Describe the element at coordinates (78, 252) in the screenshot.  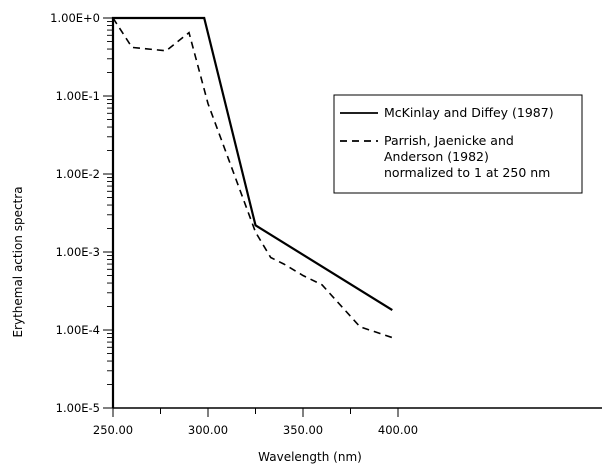
I see `y-tick-label: 1.00E-3` at that location.